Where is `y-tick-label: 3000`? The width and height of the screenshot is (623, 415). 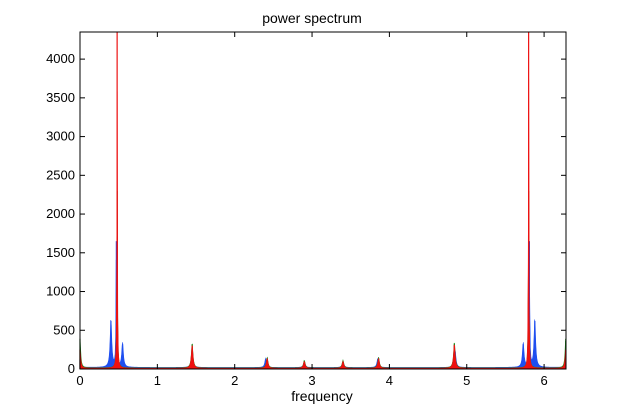
y-tick-label: 3000 is located at coordinates (60, 136).